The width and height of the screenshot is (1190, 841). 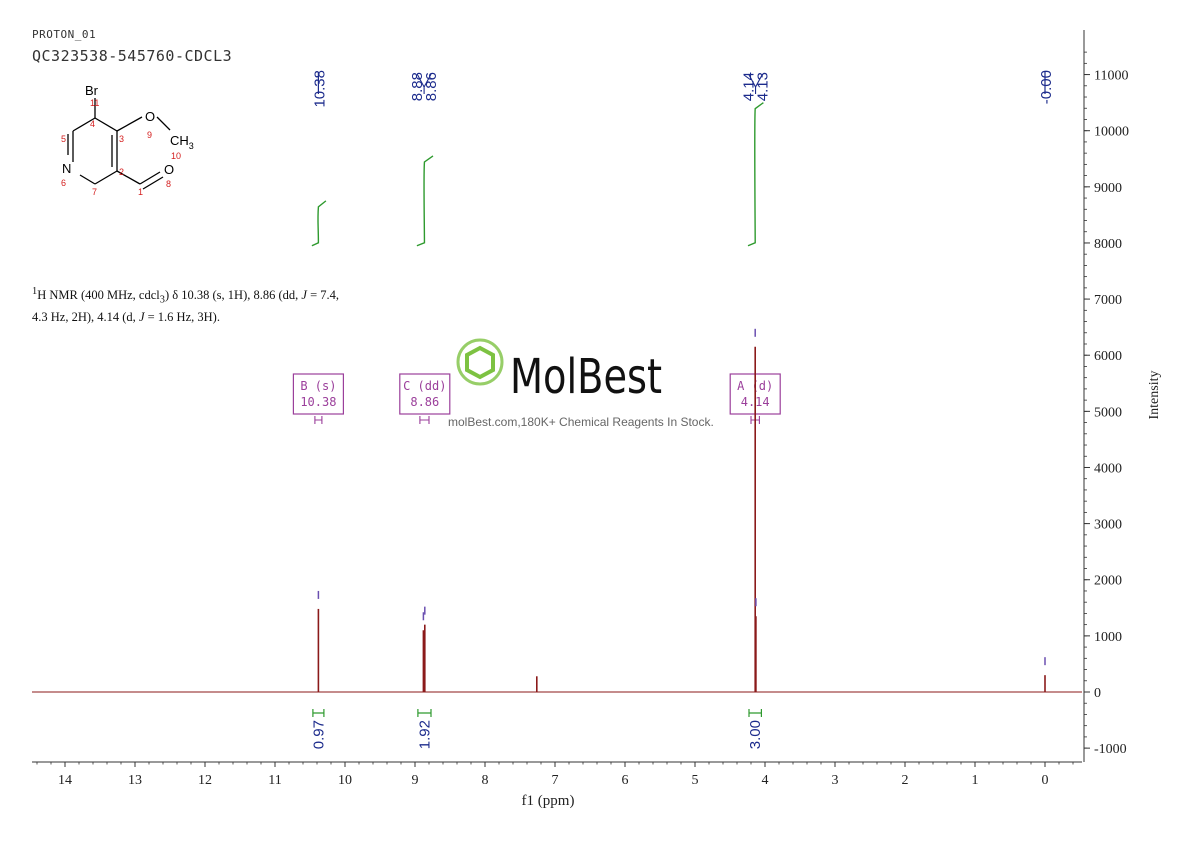 I want to click on peak-label: 8.88, so click(x=417, y=86).